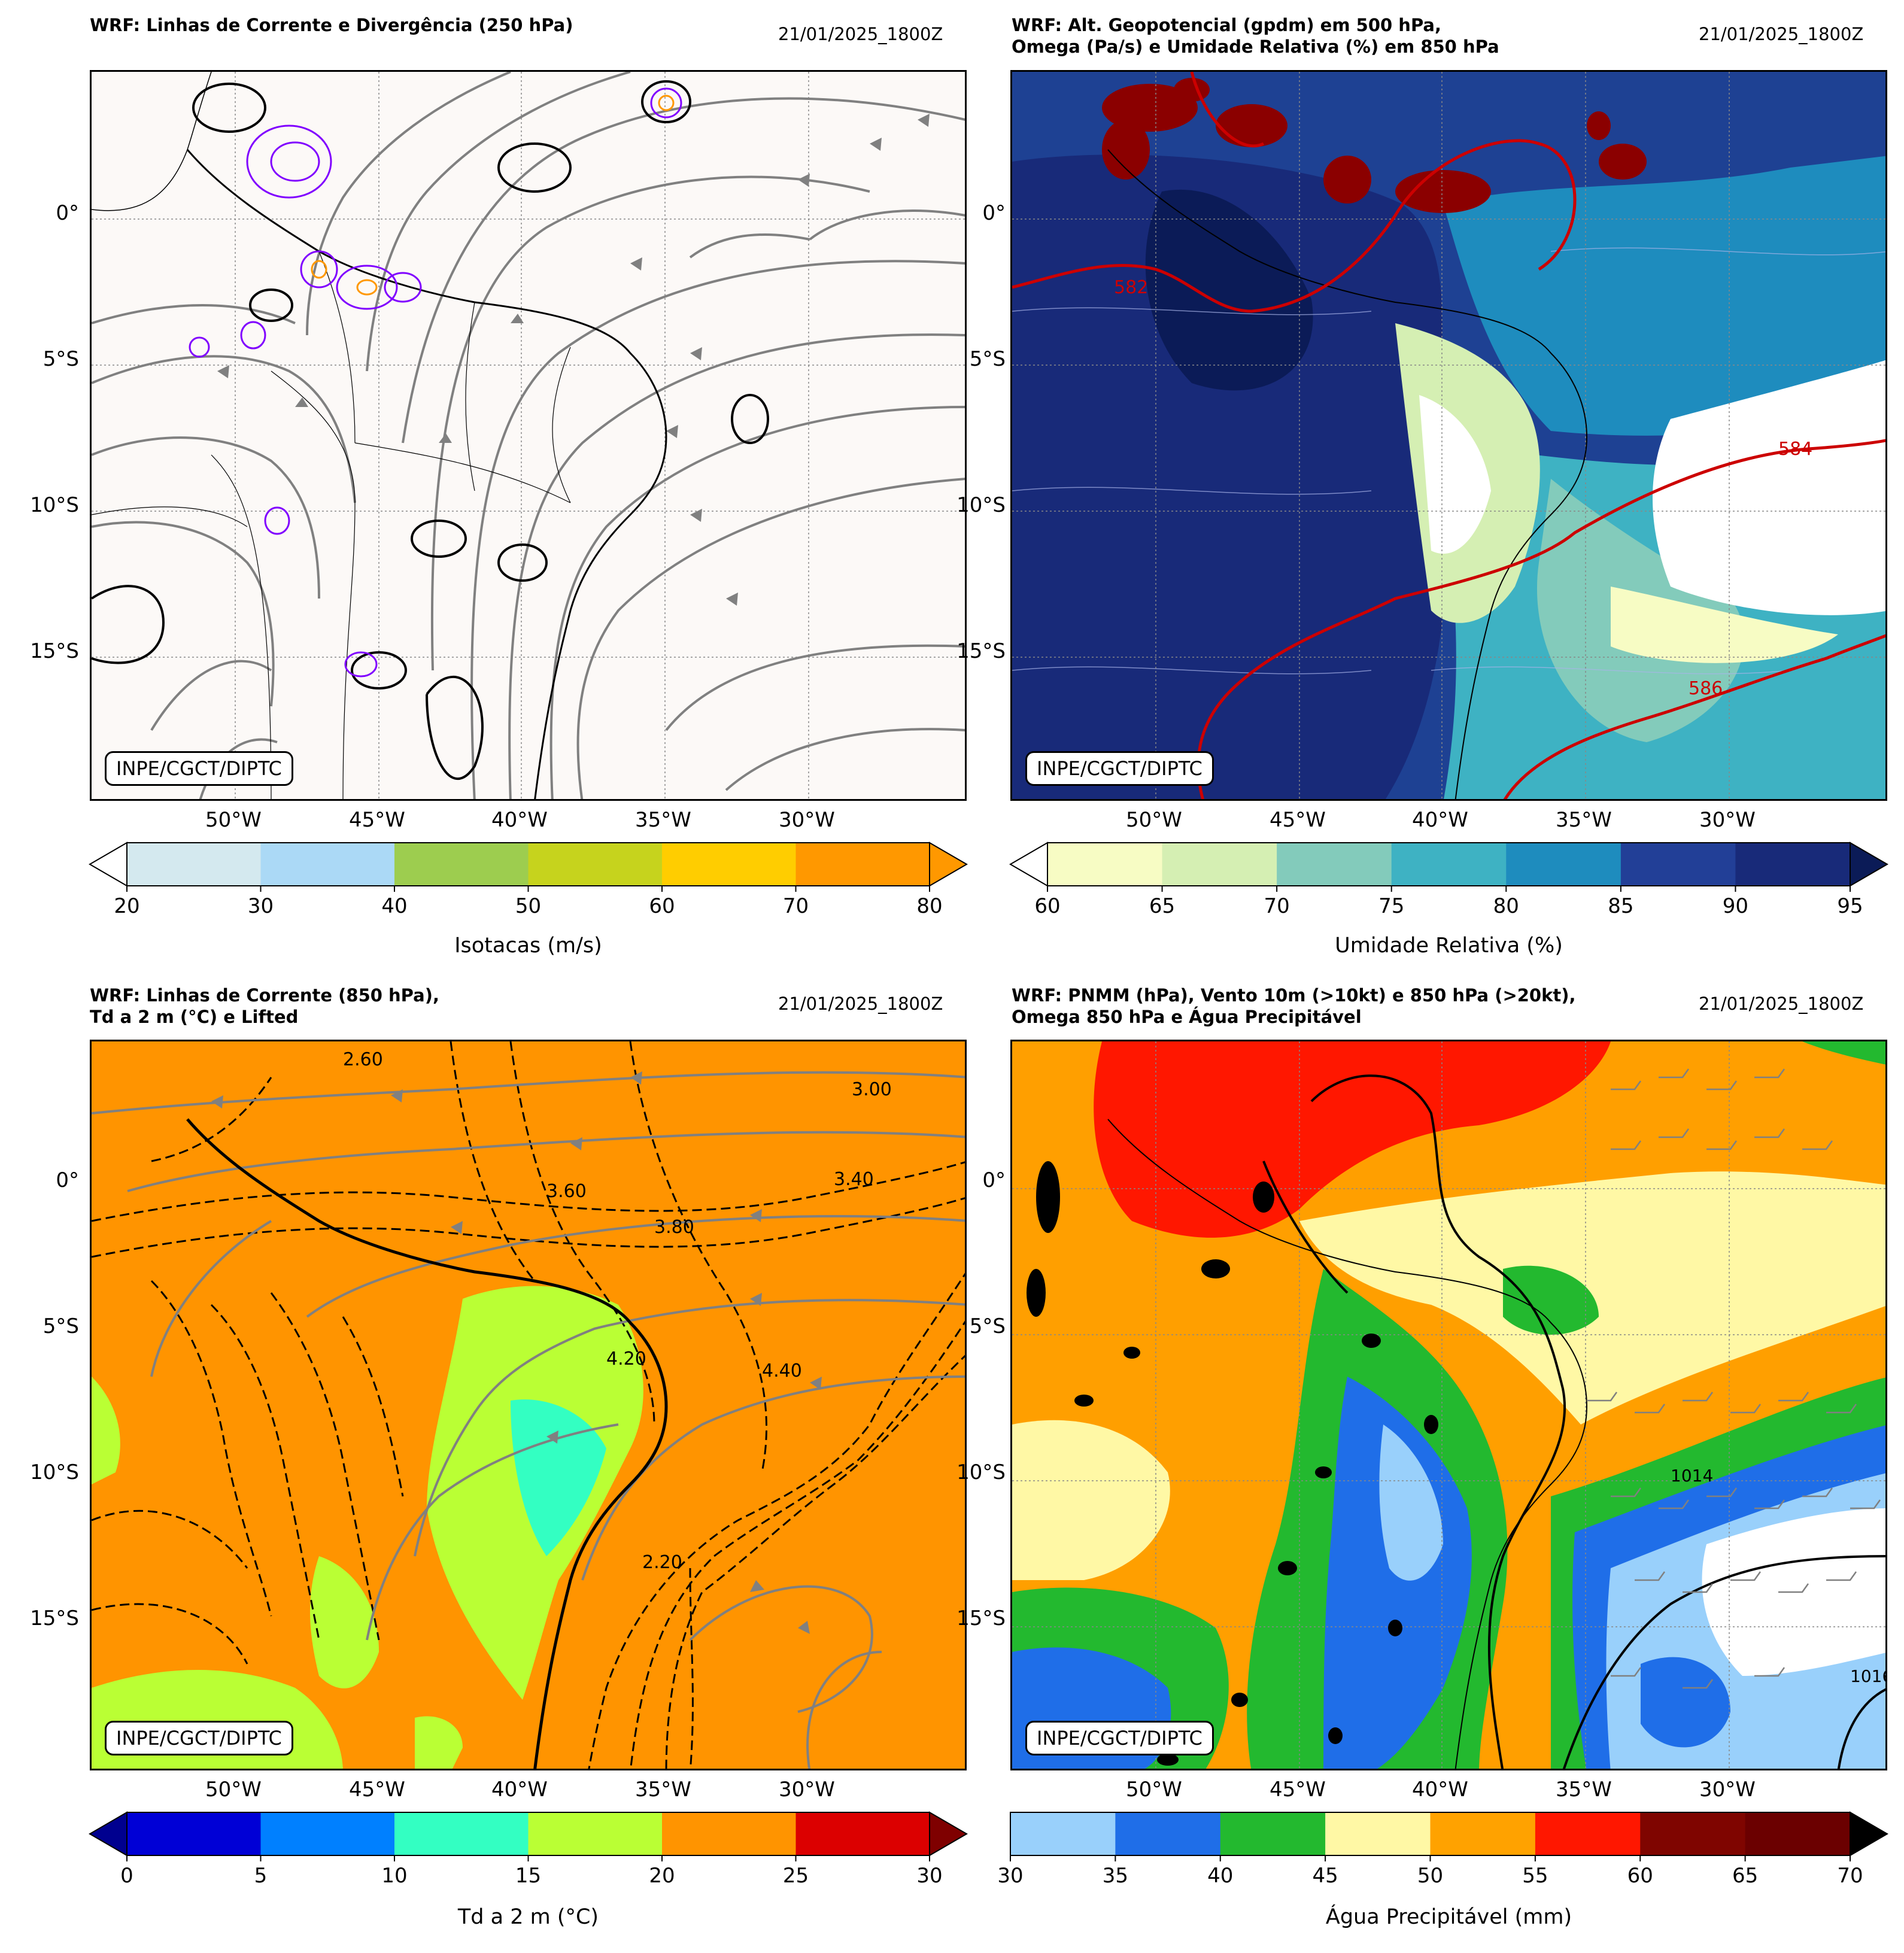  I want to click on colorbar: 30 35 40 45 50 55 60 65 70, so click(1442, 1849).